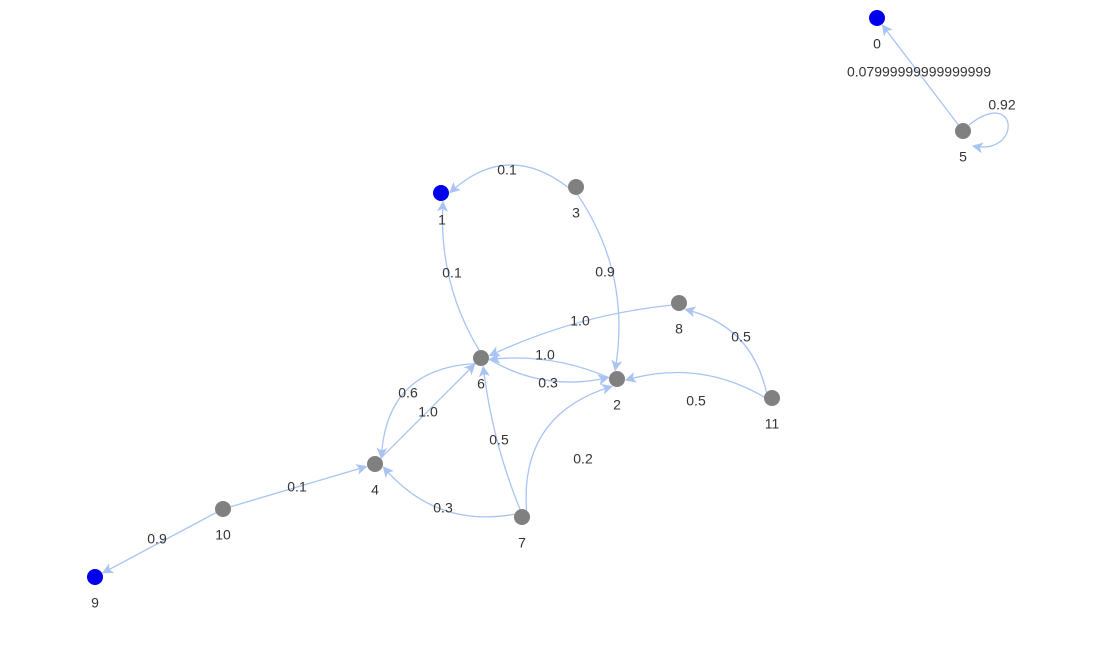 Image resolution: width=1096 pixels, height=648 pixels. What do you see at coordinates (443, 508) in the screenshot?
I see `edge-label-7-4: 0.3` at bounding box center [443, 508].